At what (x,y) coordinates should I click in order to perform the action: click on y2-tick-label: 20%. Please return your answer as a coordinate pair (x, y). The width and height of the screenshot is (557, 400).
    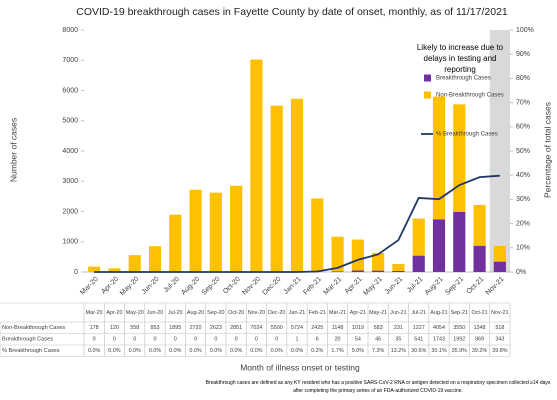
    Looking at the image, I should click on (523, 223).